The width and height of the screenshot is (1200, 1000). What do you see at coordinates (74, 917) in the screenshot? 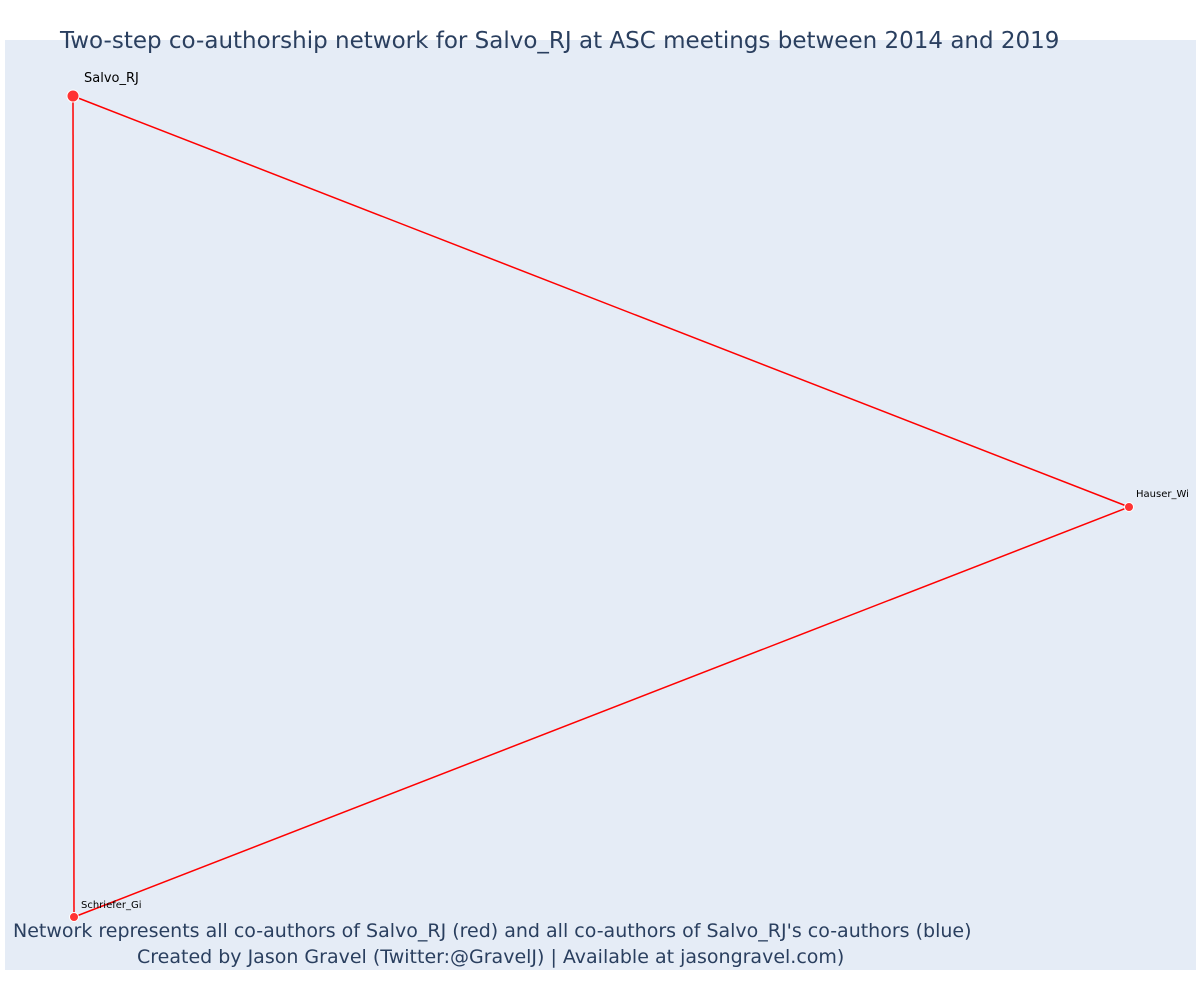
I see `node-Schriefer_Gi` at bounding box center [74, 917].